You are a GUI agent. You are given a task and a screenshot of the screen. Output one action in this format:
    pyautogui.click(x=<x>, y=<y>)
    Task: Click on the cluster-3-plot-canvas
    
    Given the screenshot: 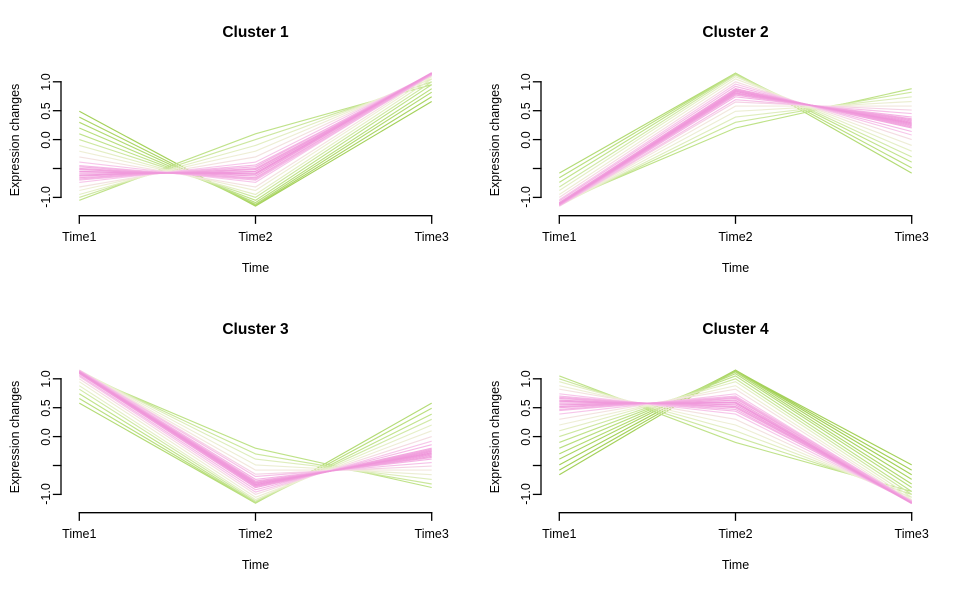 What is the action you would take?
    pyautogui.click(x=242, y=445)
    